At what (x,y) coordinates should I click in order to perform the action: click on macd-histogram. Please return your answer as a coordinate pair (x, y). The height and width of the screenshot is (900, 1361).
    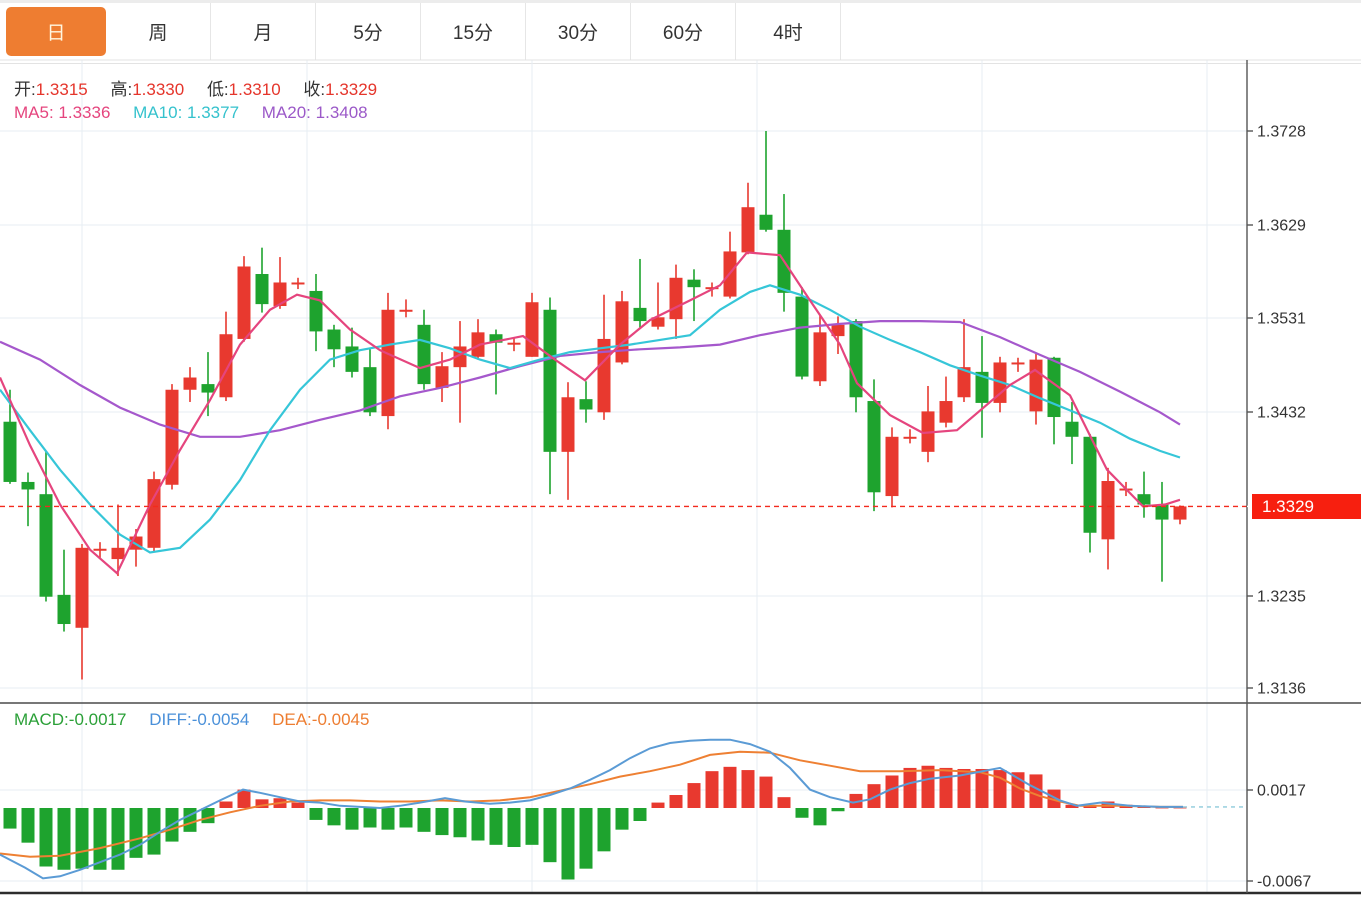
    Looking at the image, I should click on (595, 822).